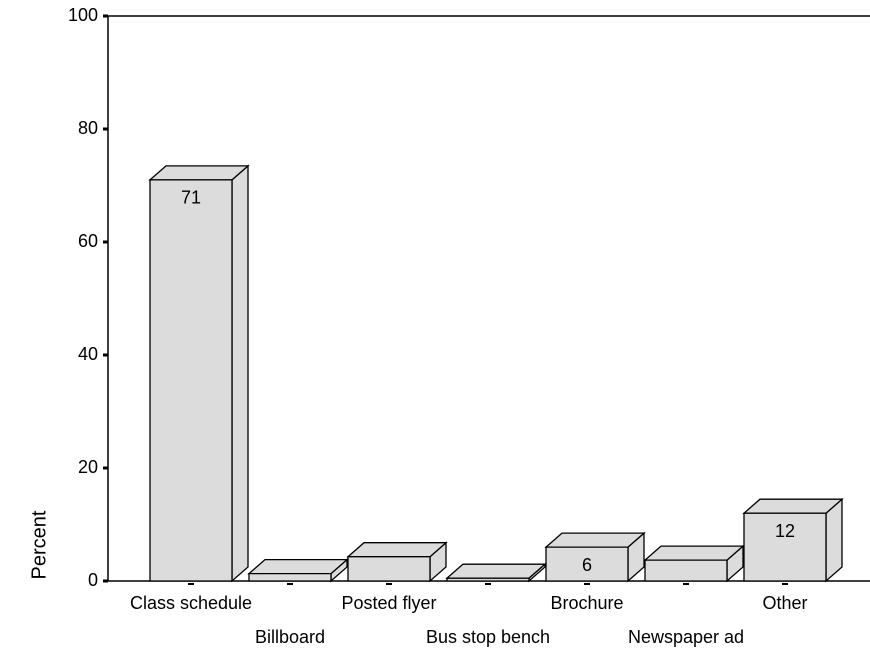  I want to click on y-tick-label: 100, so click(83, 15).